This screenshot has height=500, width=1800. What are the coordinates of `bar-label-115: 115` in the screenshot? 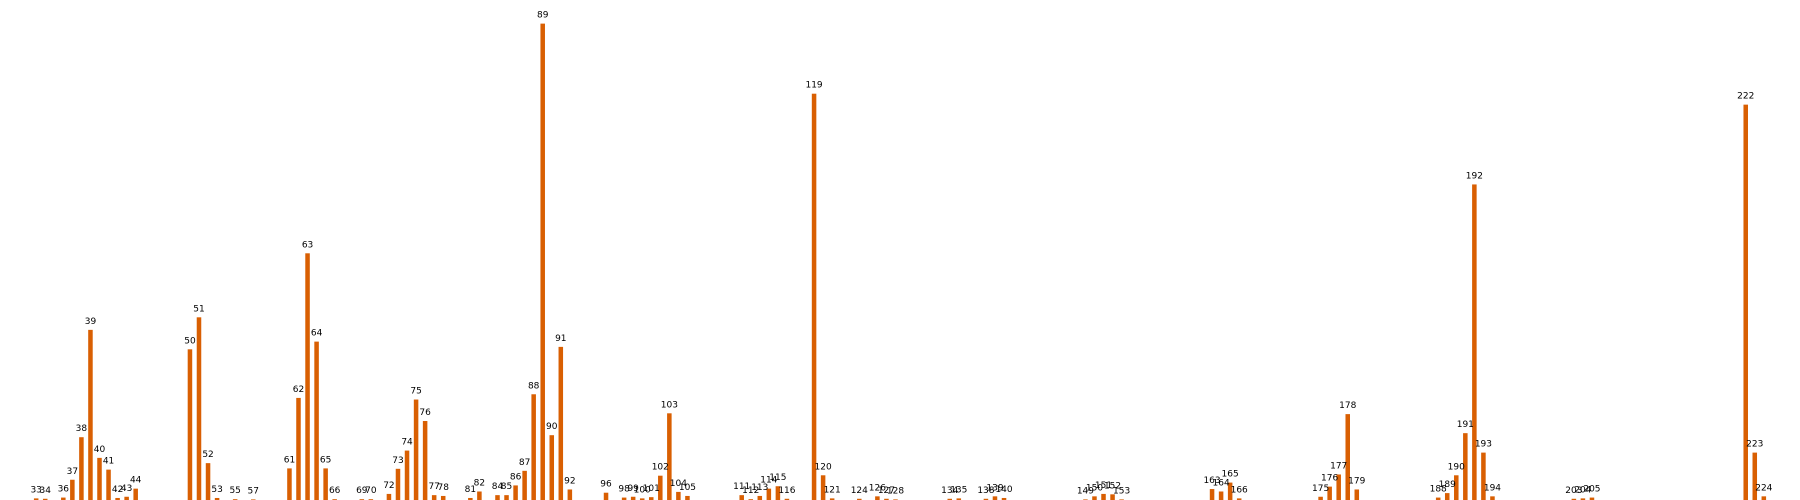 It's located at (777, 478).